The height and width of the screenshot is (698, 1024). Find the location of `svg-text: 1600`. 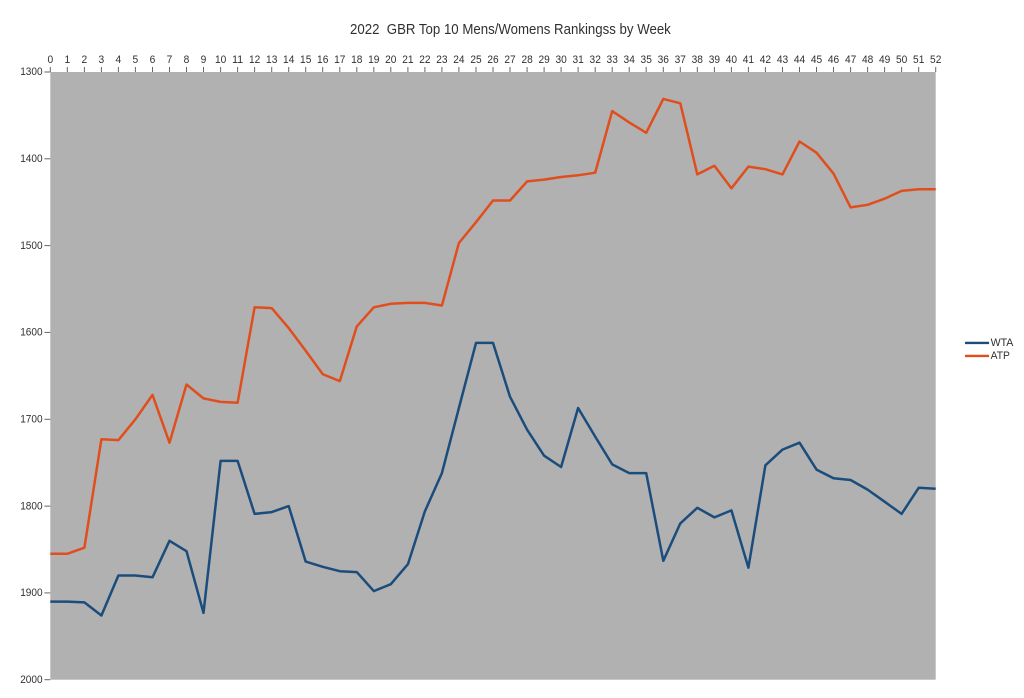

svg-text: 1600 is located at coordinates (31, 333).